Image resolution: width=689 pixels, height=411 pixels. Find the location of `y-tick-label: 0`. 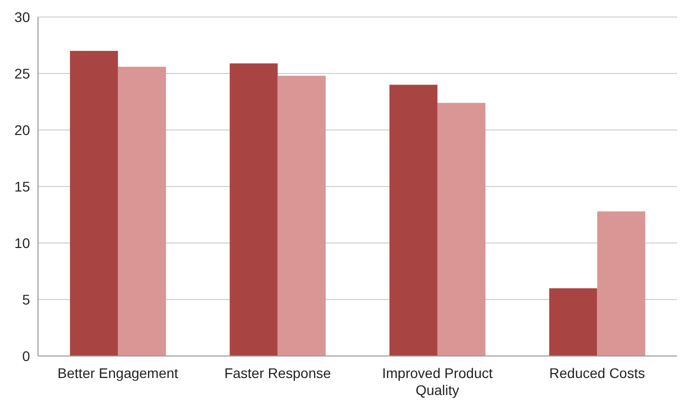

y-tick-label: 0 is located at coordinates (26, 356).